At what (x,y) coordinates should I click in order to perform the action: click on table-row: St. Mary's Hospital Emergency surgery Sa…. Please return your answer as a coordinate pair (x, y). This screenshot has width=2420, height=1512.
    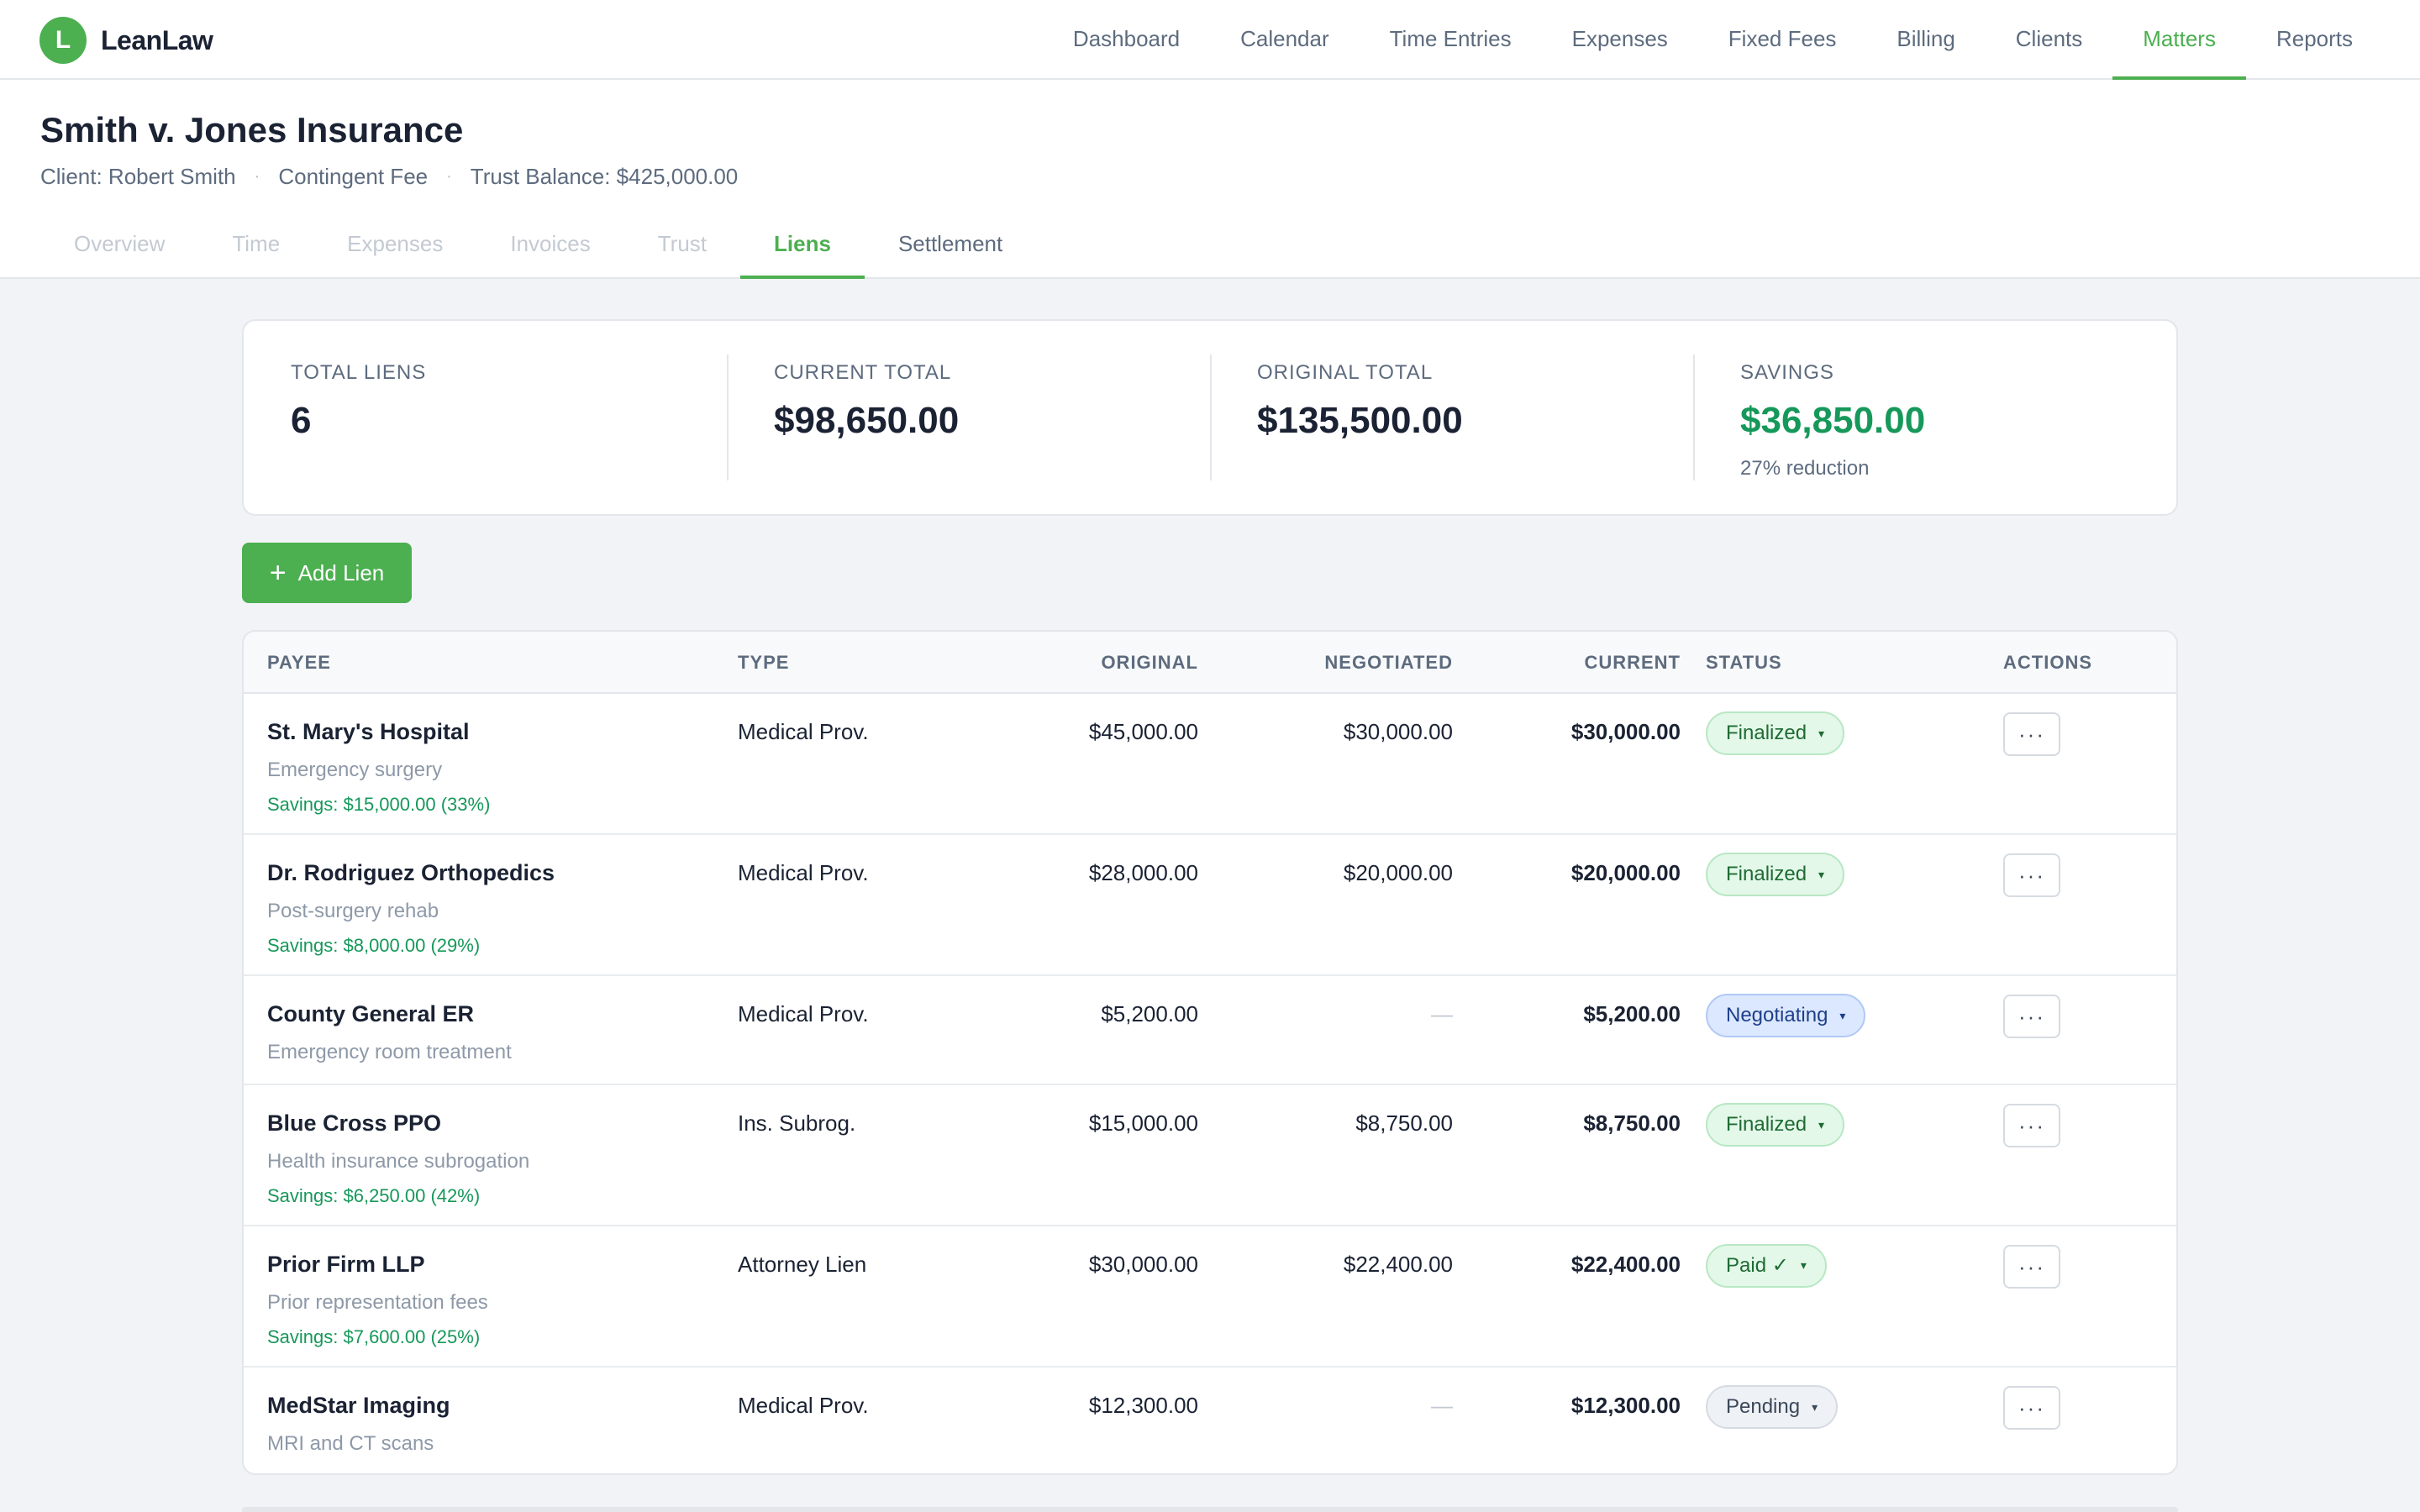
    Looking at the image, I should click on (1210, 764).